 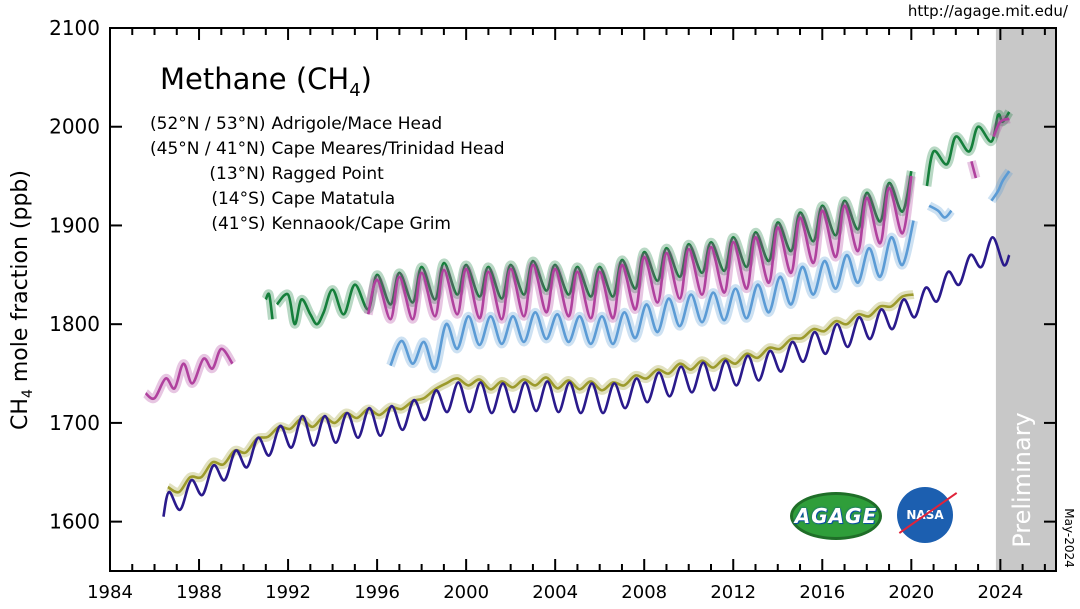 I want to click on date-stamp: May-2024, so click(x=1069, y=538).